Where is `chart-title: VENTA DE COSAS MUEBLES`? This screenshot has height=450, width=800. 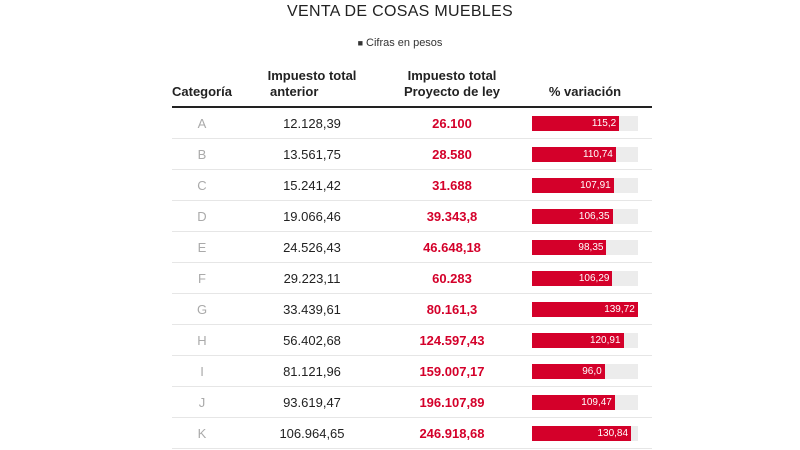 chart-title: VENTA DE COSAS MUEBLES is located at coordinates (400, 11).